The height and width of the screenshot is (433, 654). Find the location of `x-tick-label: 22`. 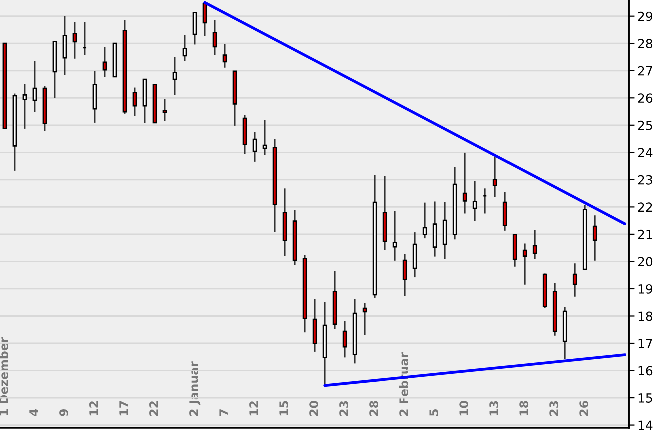

x-tick-label: 22 is located at coordinates (154, 409).